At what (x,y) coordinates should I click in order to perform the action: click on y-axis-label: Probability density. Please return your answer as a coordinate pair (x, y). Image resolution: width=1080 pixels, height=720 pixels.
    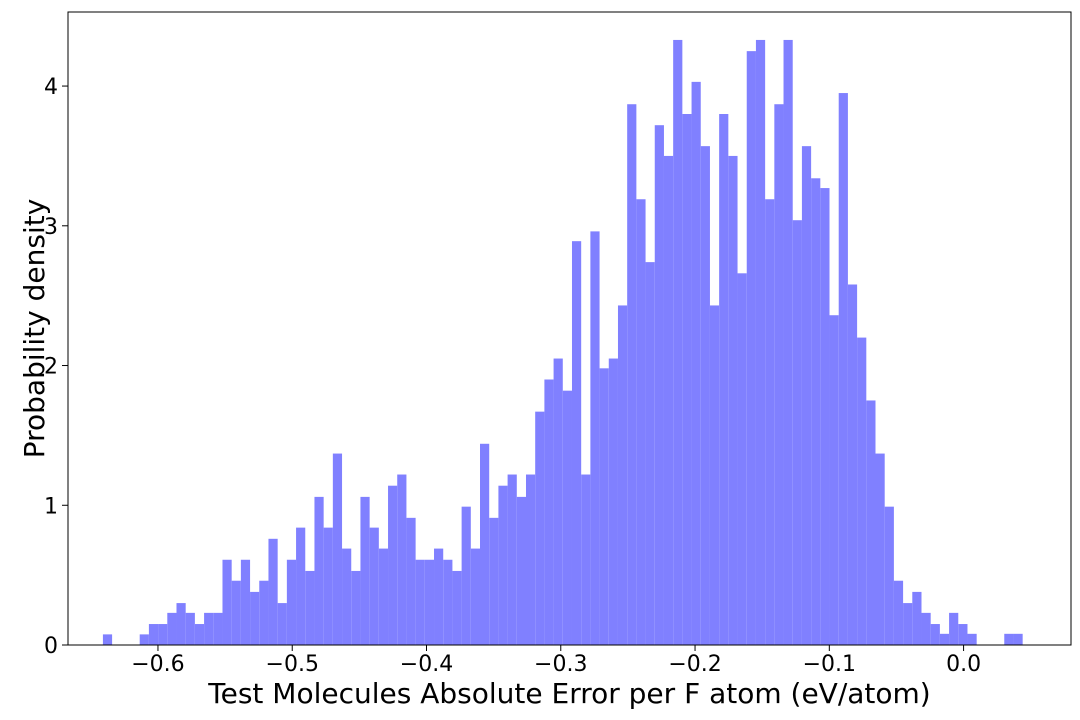
    Looking at the image, I should click on (34, 329).